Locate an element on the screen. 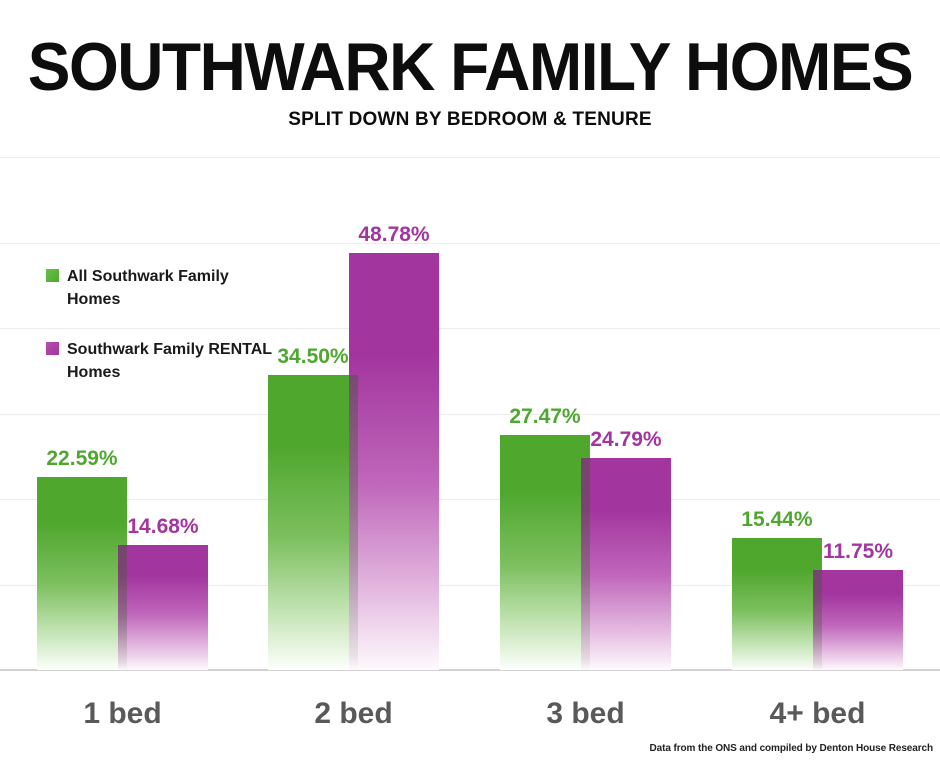 The height and width of the screenshot is (773, 940). bar-all-southwark-family-homes-3-bed is located at coordinates (545, 552).